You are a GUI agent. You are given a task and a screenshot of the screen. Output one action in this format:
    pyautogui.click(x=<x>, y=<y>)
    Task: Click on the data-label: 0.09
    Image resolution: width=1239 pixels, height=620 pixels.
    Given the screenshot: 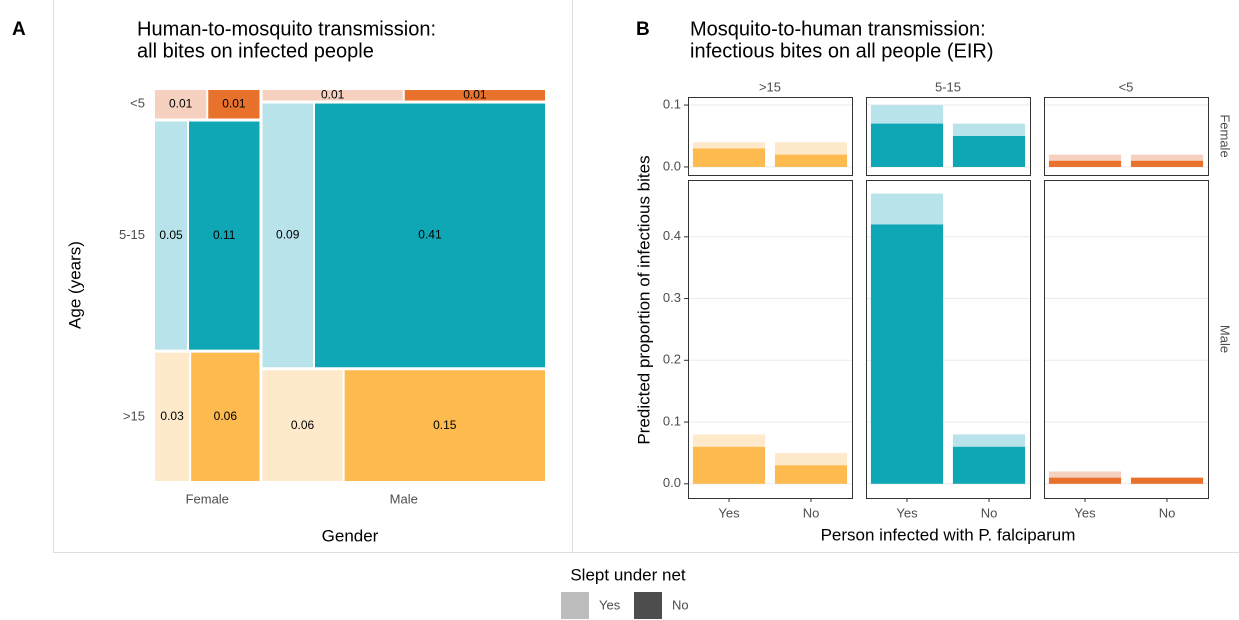 What is the action you would take?
    pyautogui.click(x=288, y=235)
    